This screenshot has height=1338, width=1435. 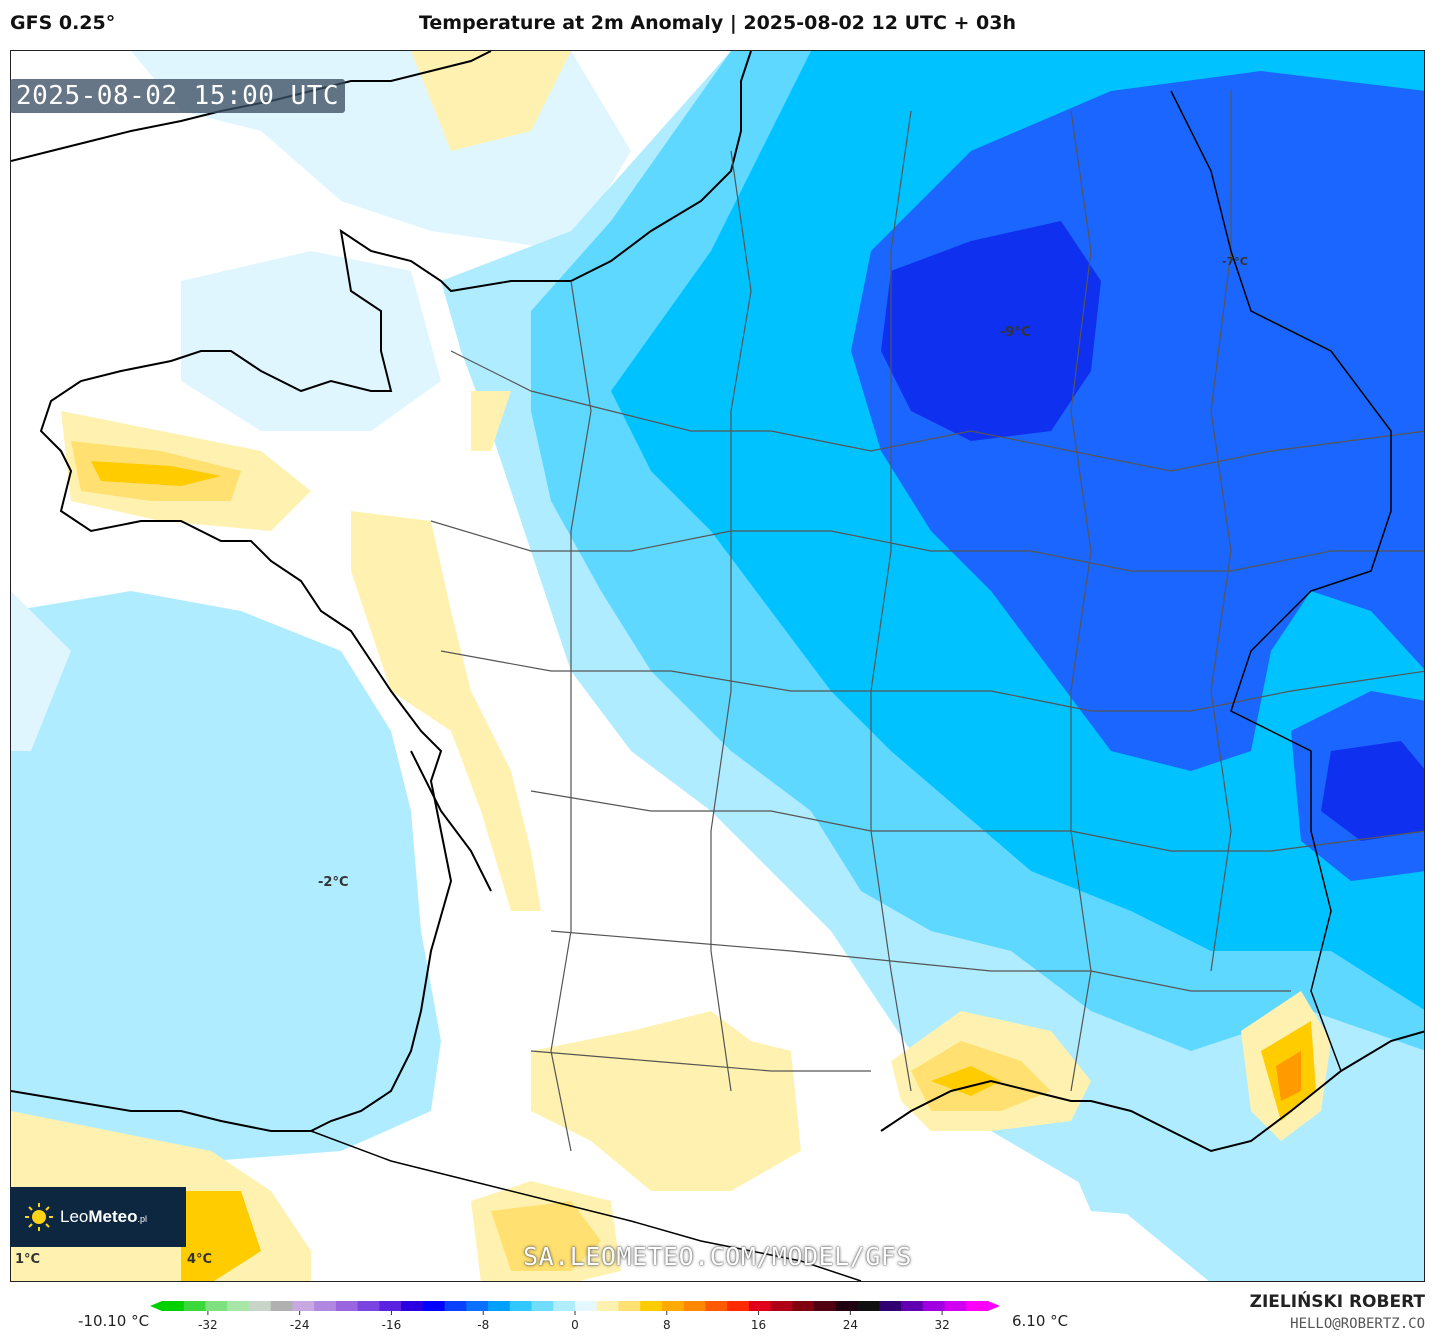 I want to click on colorbar-tick-label: -8, so click(x=483, y=1325).